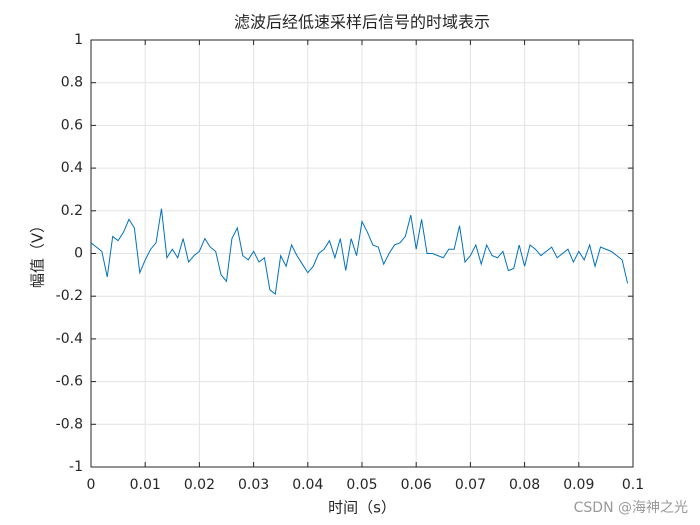 The width and height of the screenshot is (700, 525). I want to click on watermark: CSDN @海神之光, so click(631, 508).